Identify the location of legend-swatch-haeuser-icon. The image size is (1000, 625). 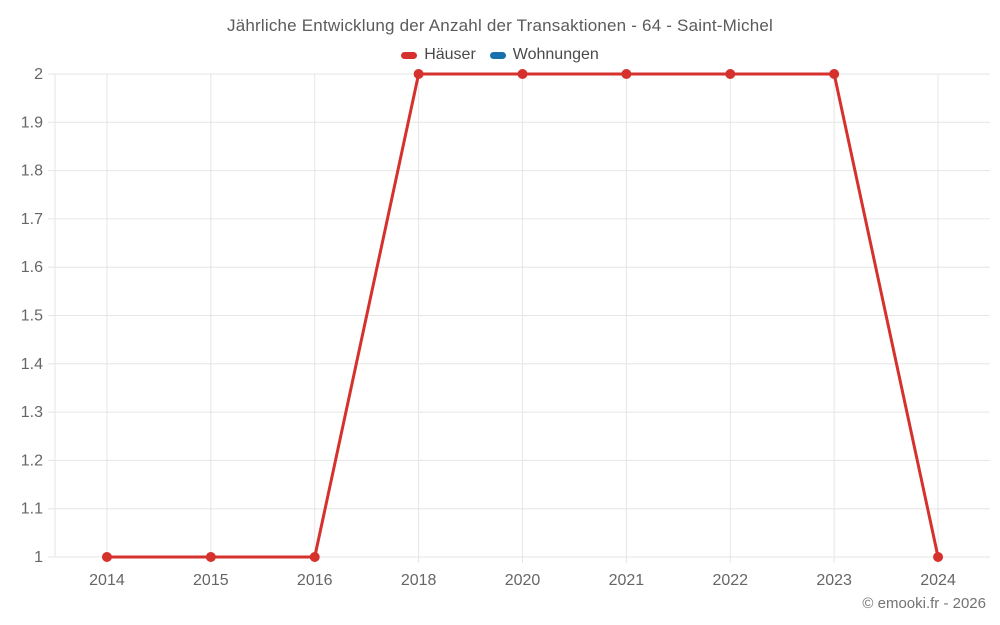
(409, 55).